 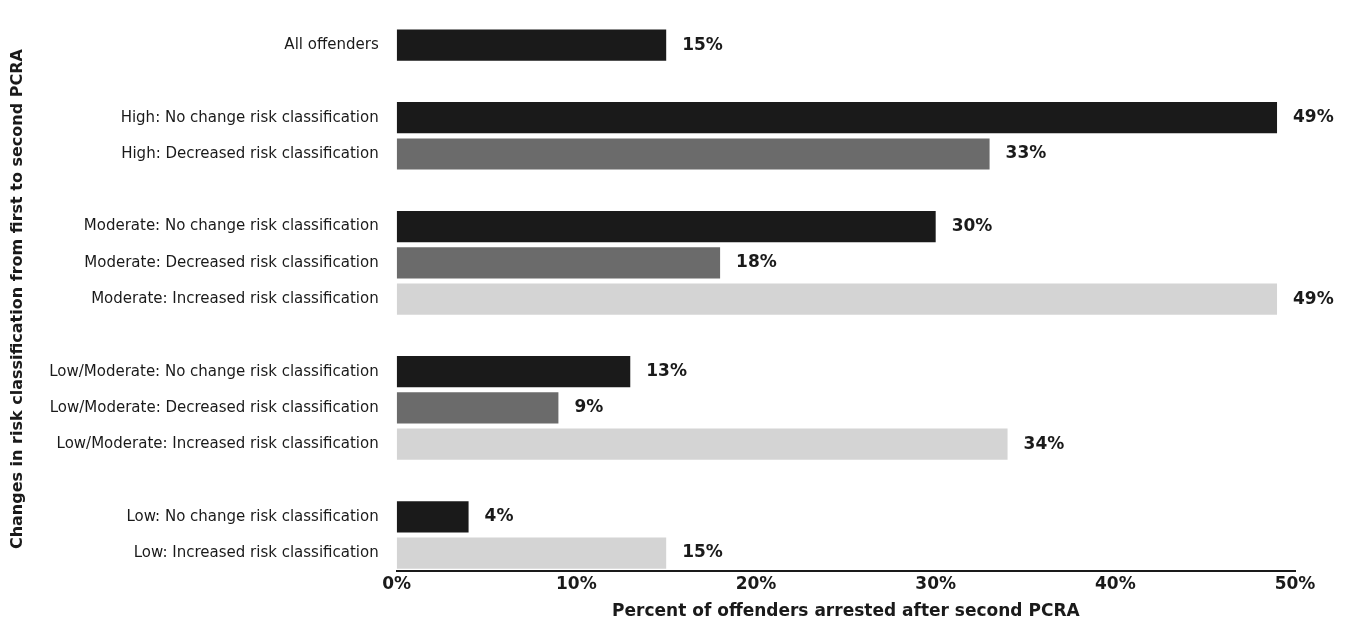 What do you see at coordinates (249, 116) in the screenshot?
I see `y-tick-label: High: No change risk classification` at bounding box center [249, 116].